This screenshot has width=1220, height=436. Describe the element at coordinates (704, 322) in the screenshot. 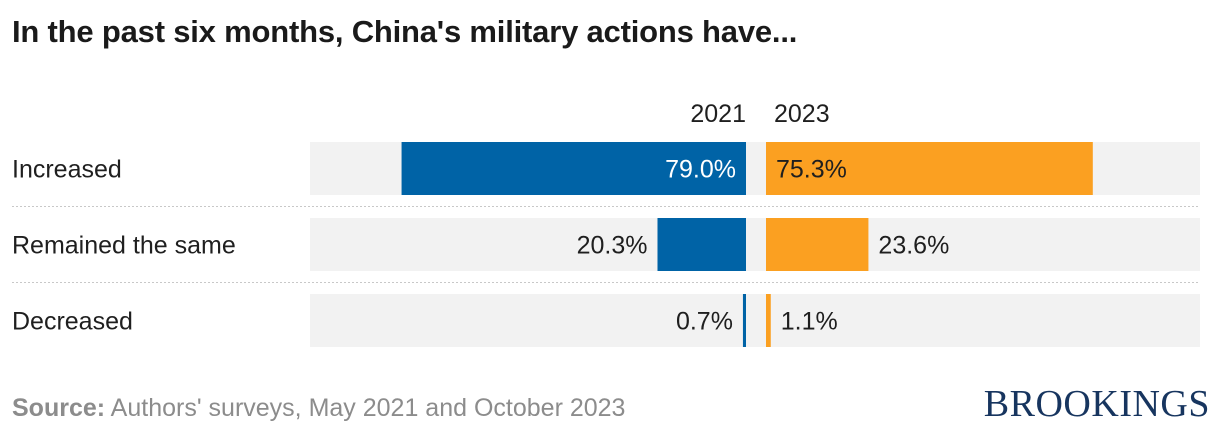

I see `data-label-2021: 0.7%` at that location.